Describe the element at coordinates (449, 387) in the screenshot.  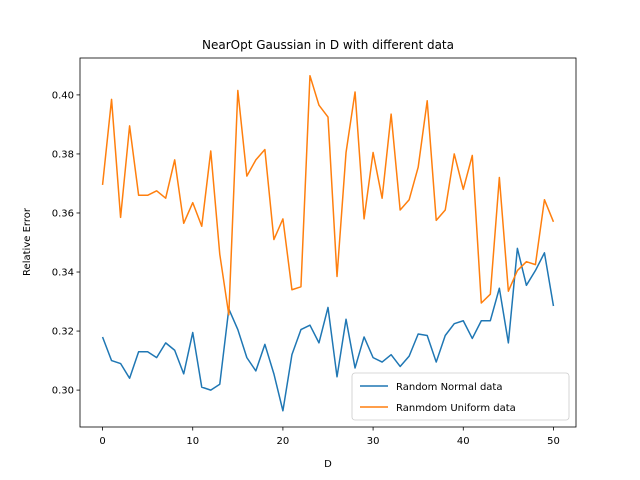
I see `legend-label-normal: Random Normal data` at that location.